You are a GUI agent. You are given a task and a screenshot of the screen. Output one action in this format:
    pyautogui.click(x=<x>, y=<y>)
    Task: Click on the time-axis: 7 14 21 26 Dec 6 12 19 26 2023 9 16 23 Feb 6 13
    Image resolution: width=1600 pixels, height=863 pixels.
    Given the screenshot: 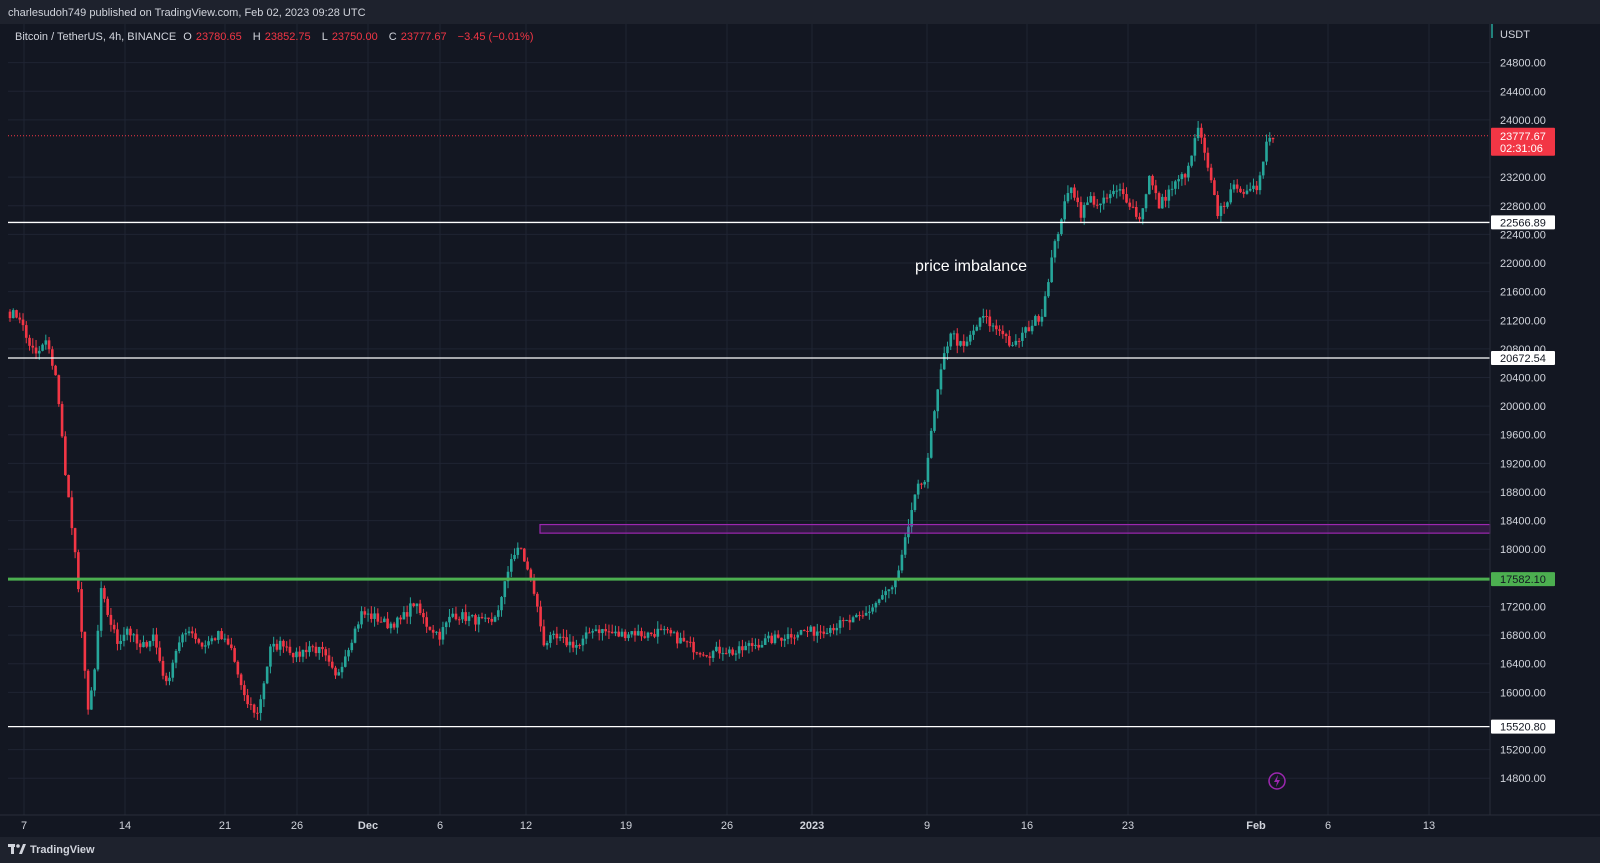 What is the action you would take?
    pyautogui.click(x=800, y=823)
    